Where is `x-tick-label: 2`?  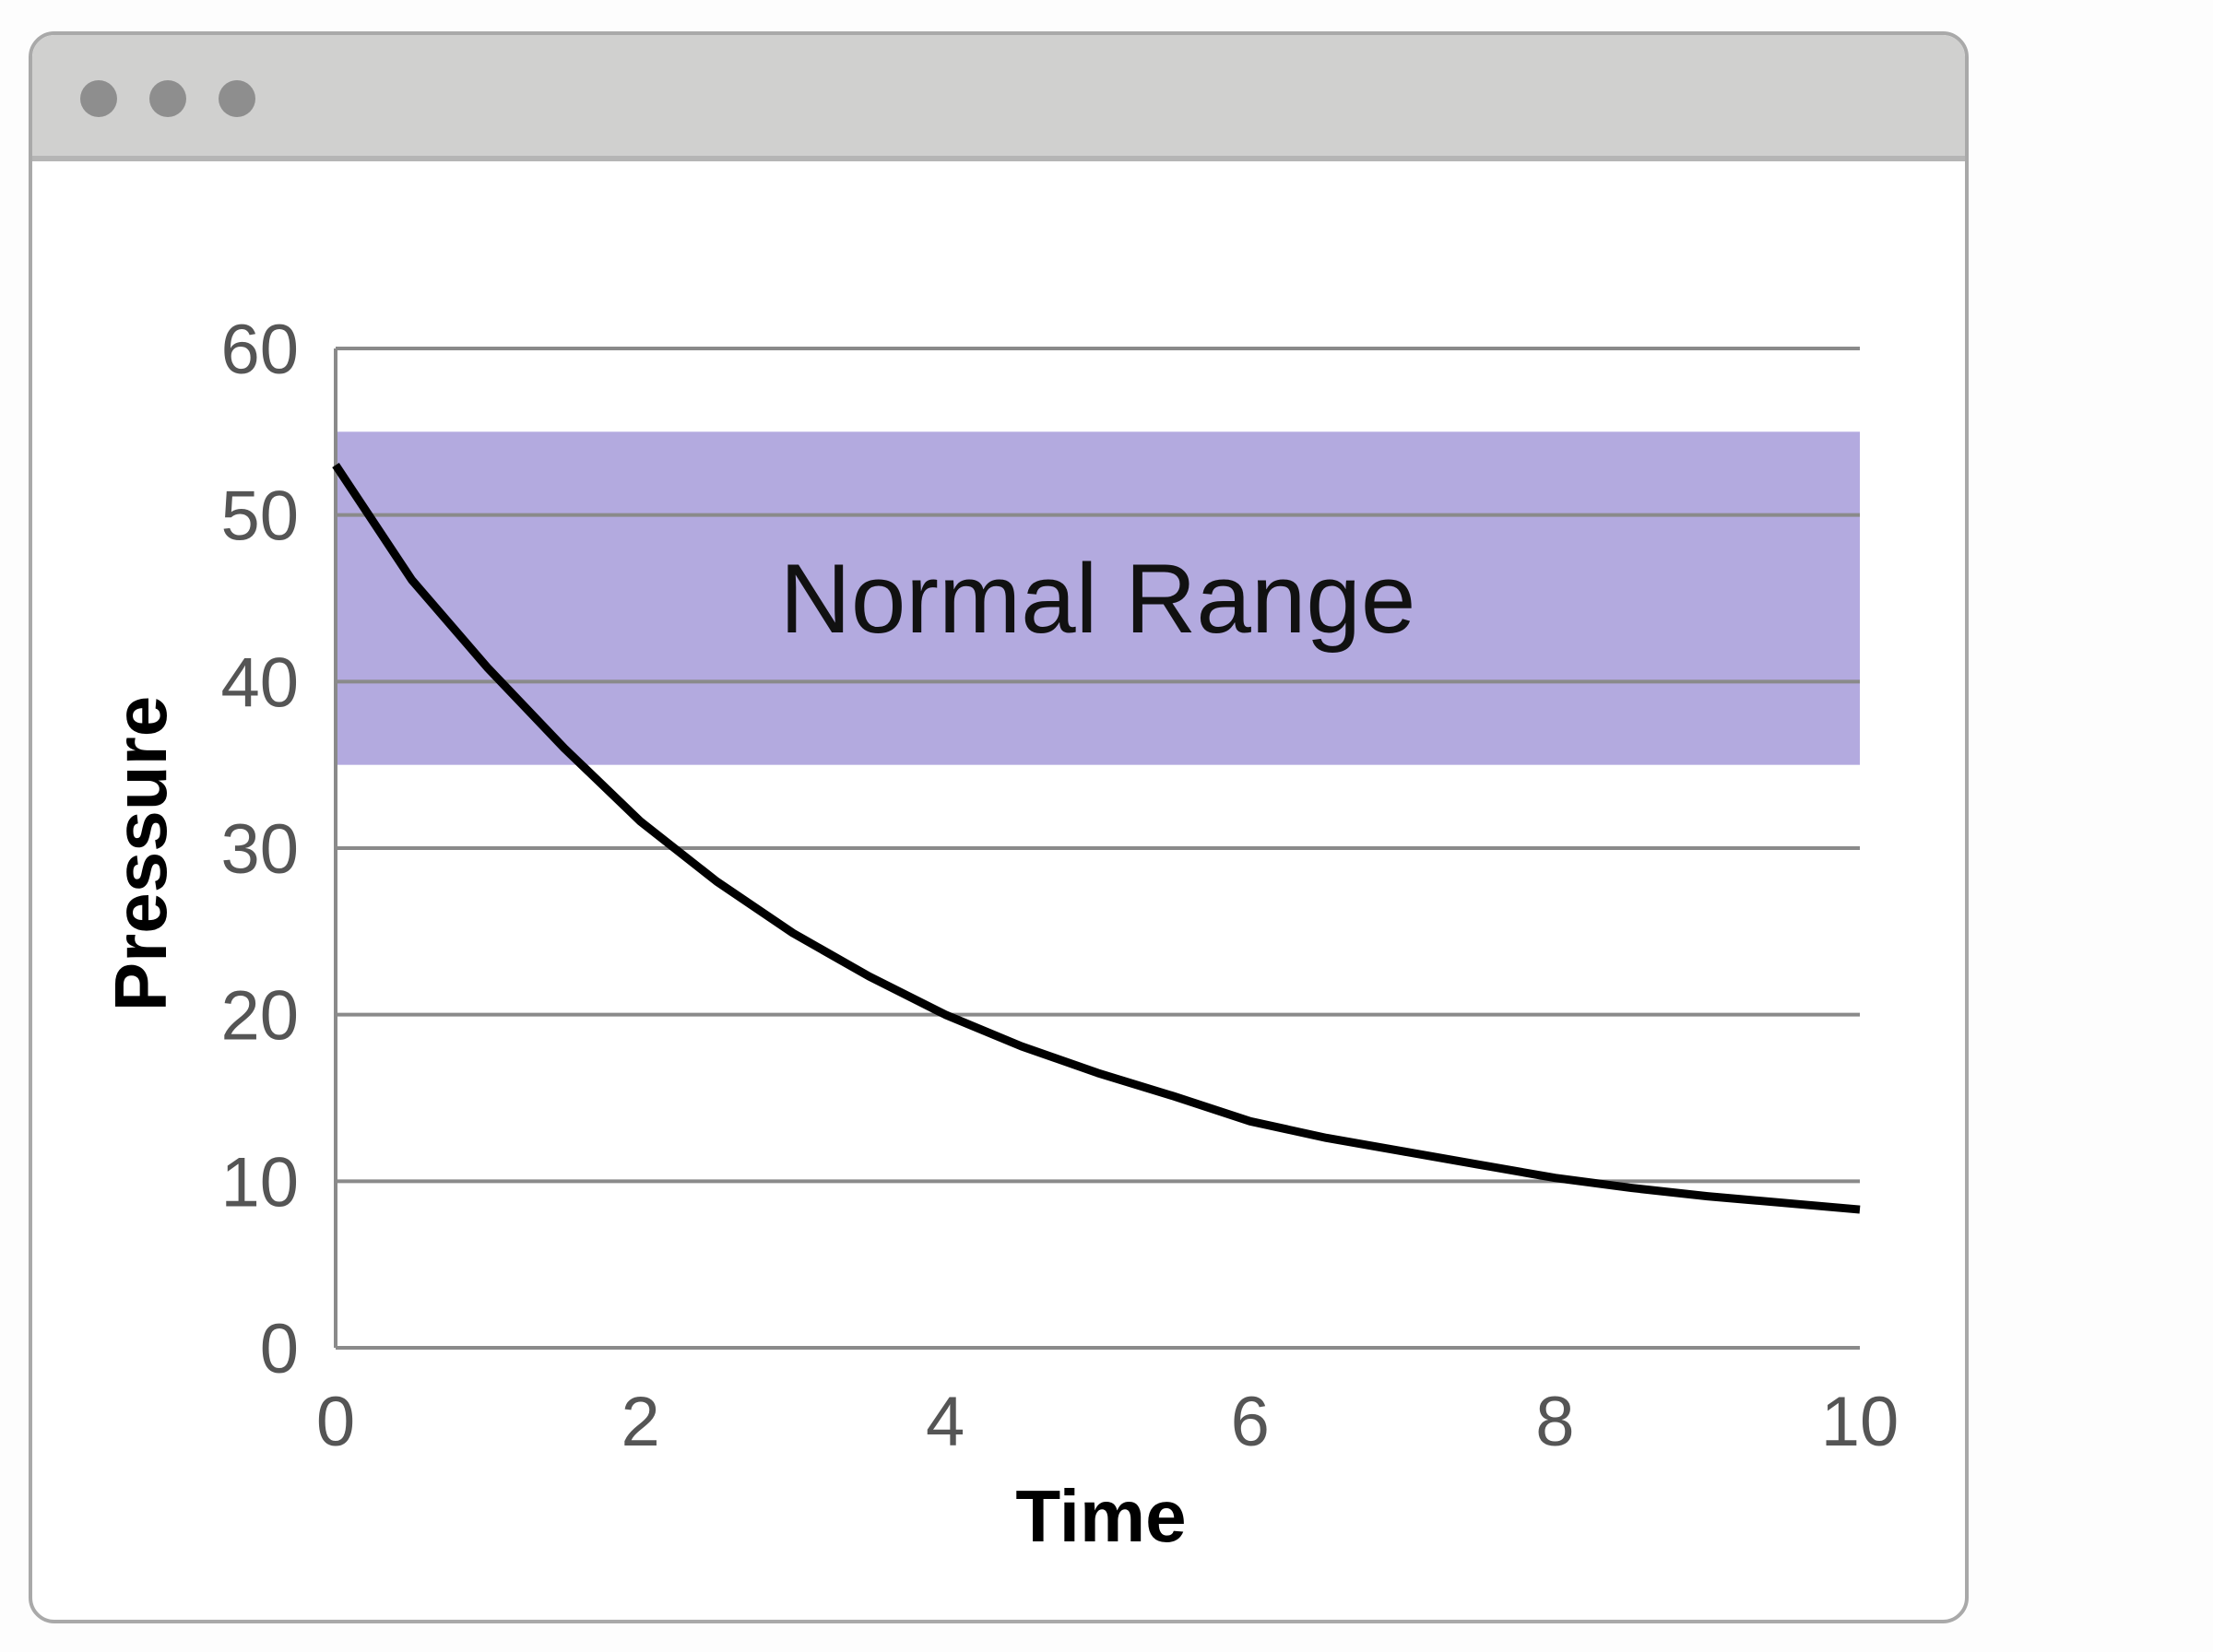
x-tick-label: 2 is located at coordinates (640, 1422).